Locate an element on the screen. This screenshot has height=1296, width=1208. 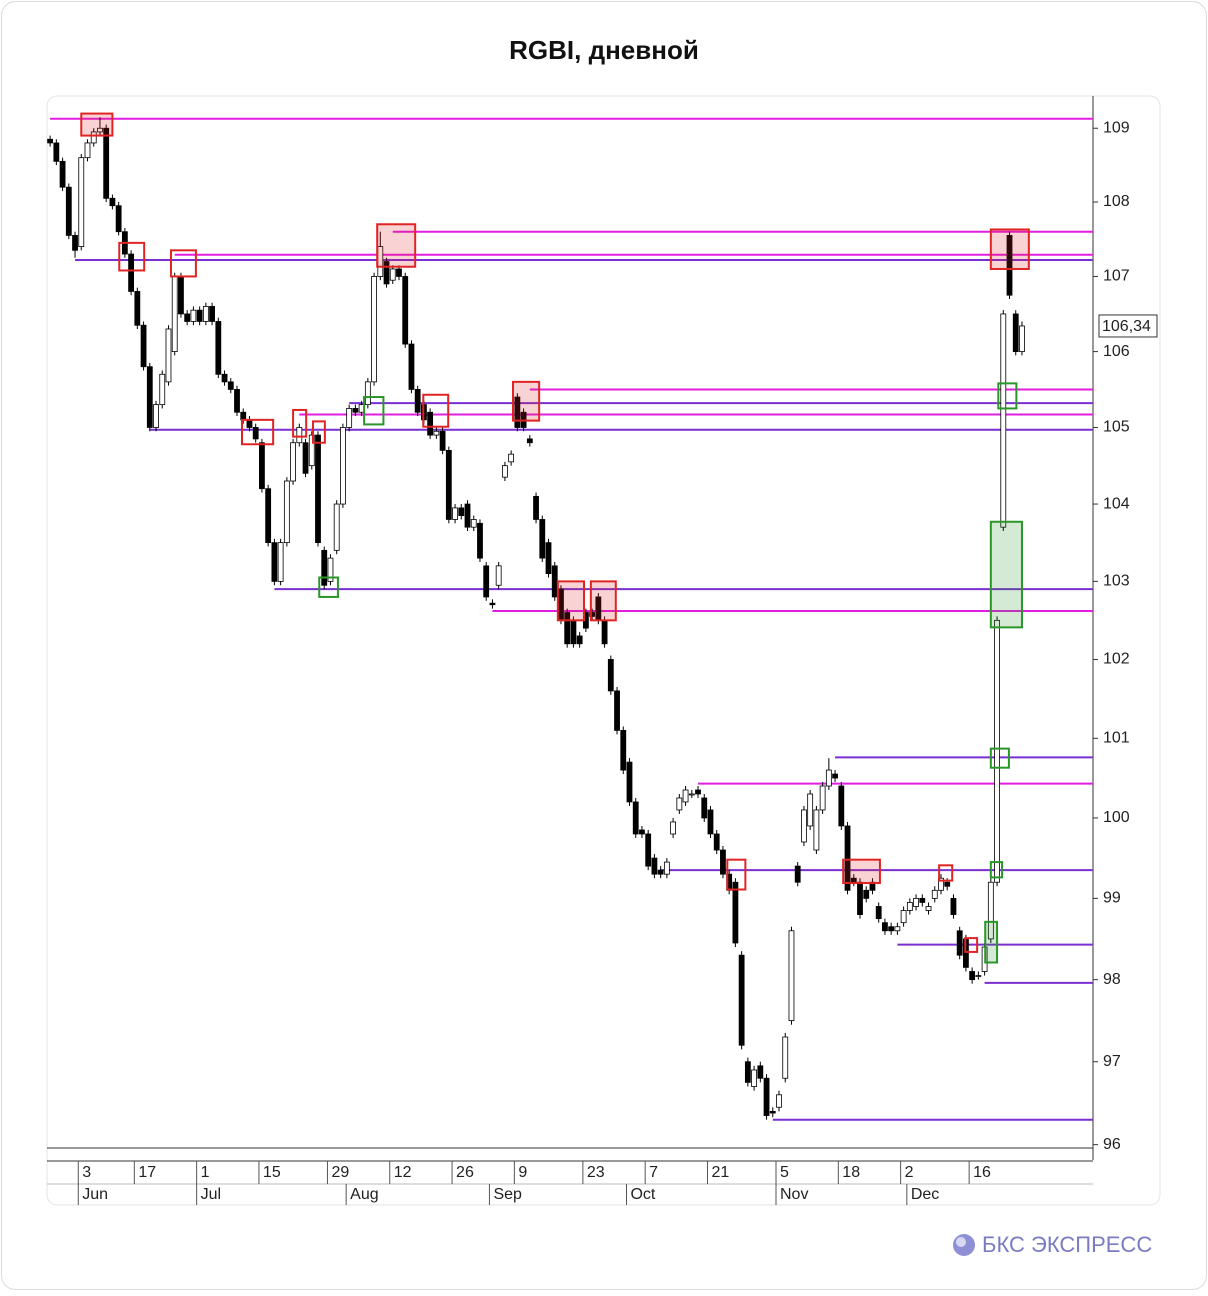
y-tick-label: 108 is located at coordinates (1116, 201).